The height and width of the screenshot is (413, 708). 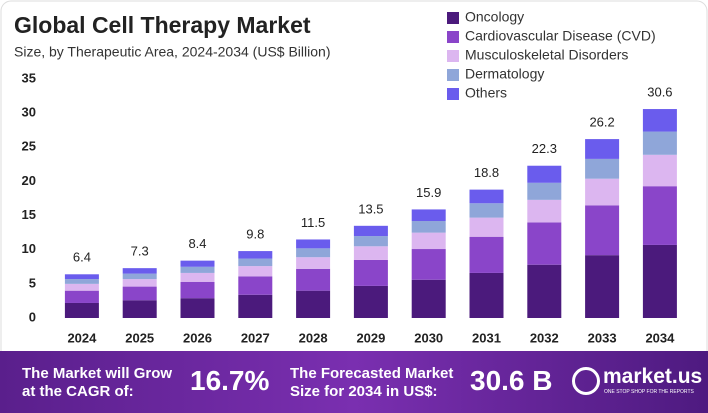 What do you see at coordinates (504, 74) in the screenshot?
I see `legend-label: Dermatology` at bounding box center [504, 74].